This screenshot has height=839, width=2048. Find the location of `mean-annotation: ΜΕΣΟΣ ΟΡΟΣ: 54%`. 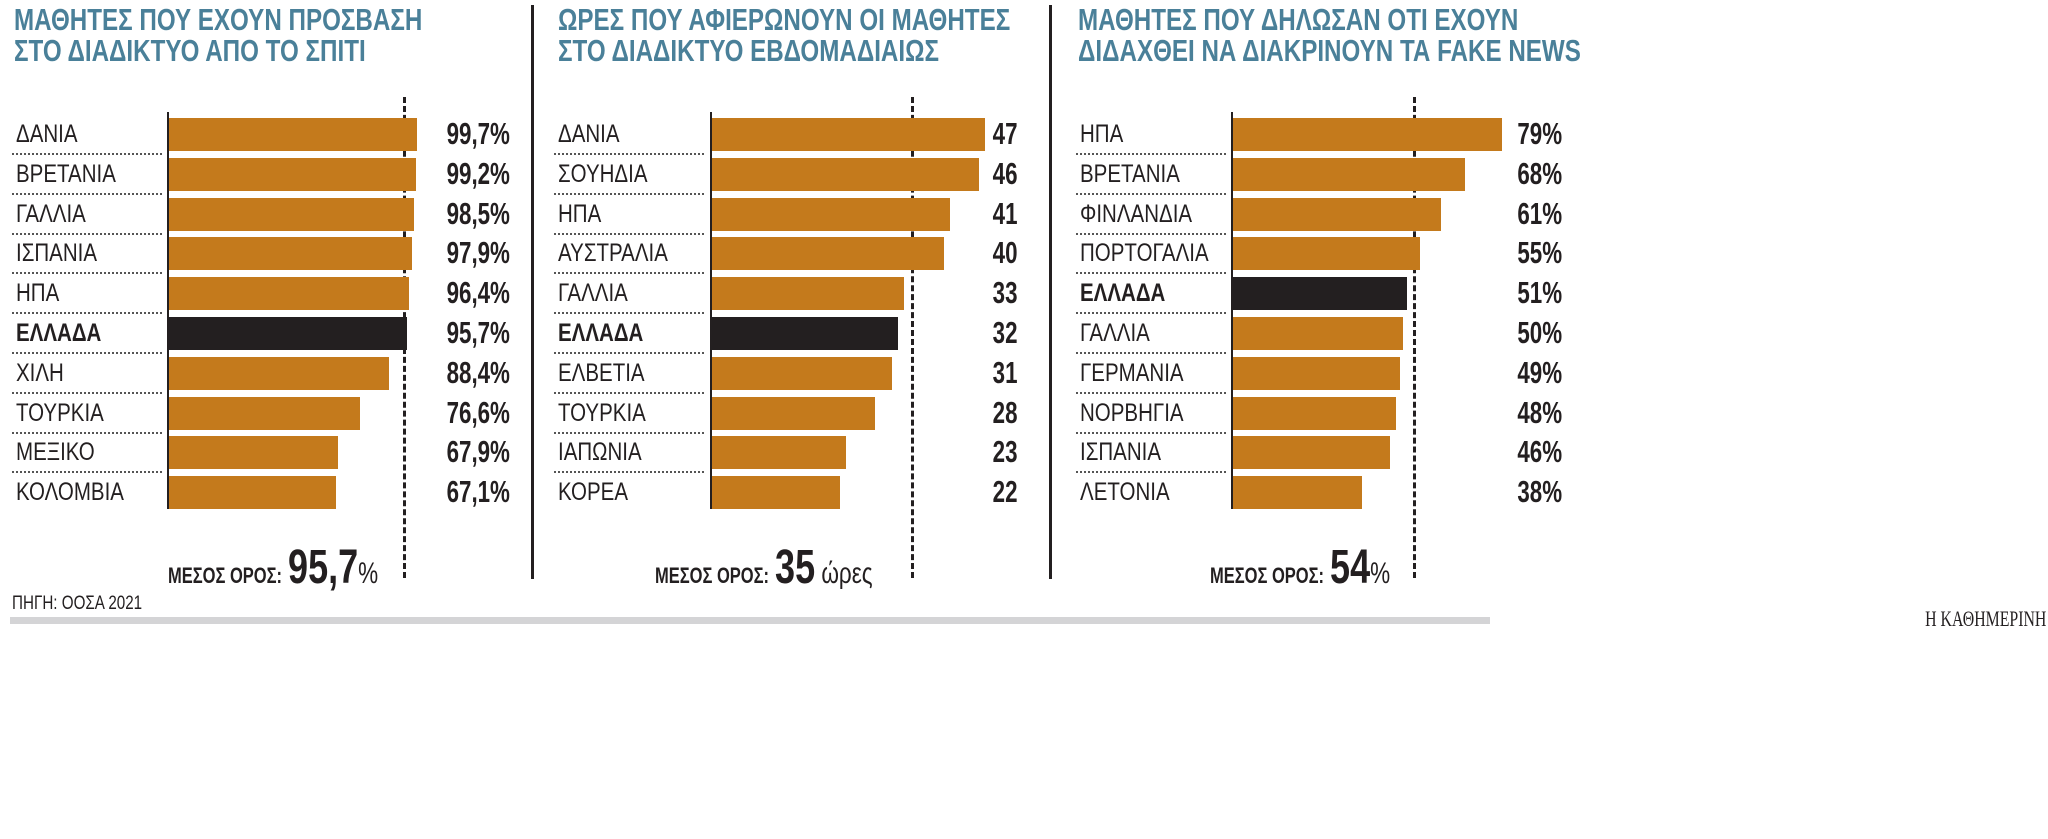

mean-annotation: ΜΕΣΟΣ ΟΡΟΣ: 54% is located at coordinates (1300, 567).